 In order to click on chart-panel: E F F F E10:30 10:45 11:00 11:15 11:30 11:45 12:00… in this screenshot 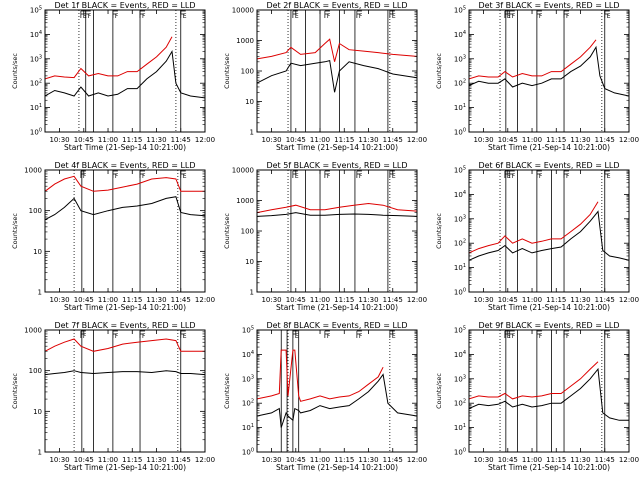, I will do `click(537, 236)`.